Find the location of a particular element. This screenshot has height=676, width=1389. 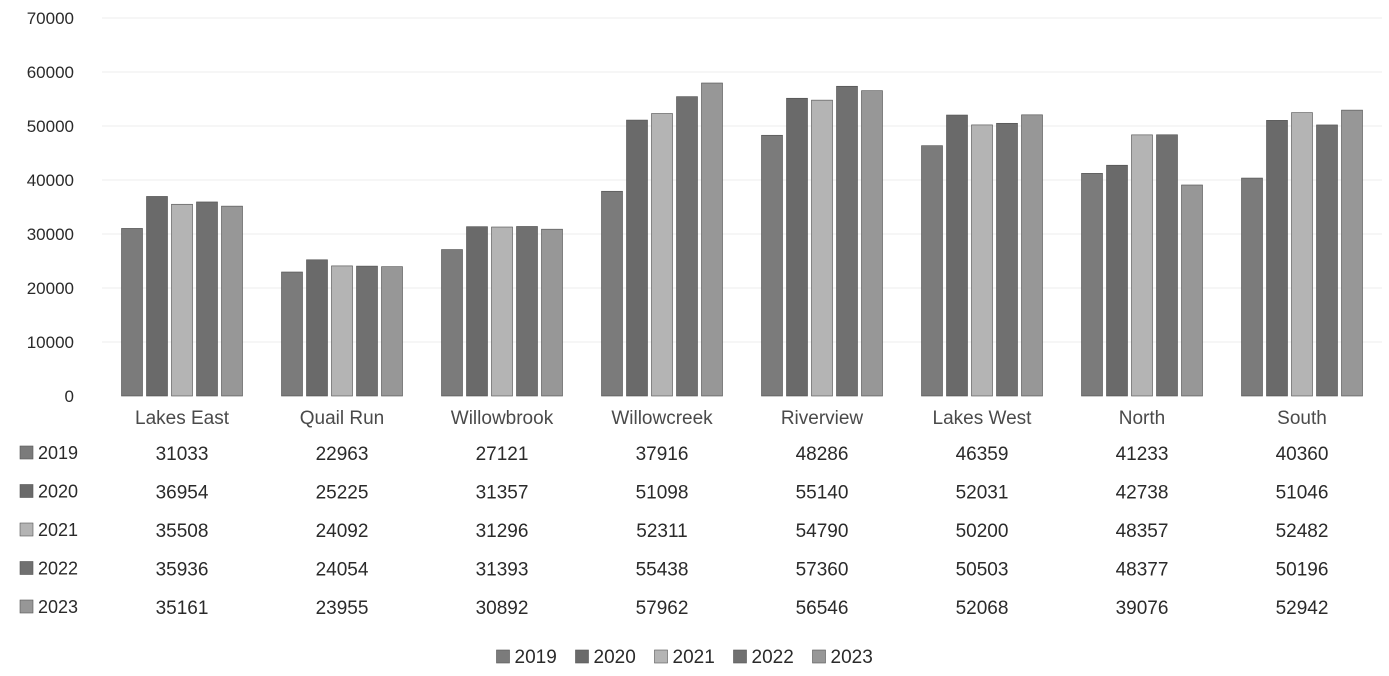

table-cell: 35508 is located at coordinates (182, 531).